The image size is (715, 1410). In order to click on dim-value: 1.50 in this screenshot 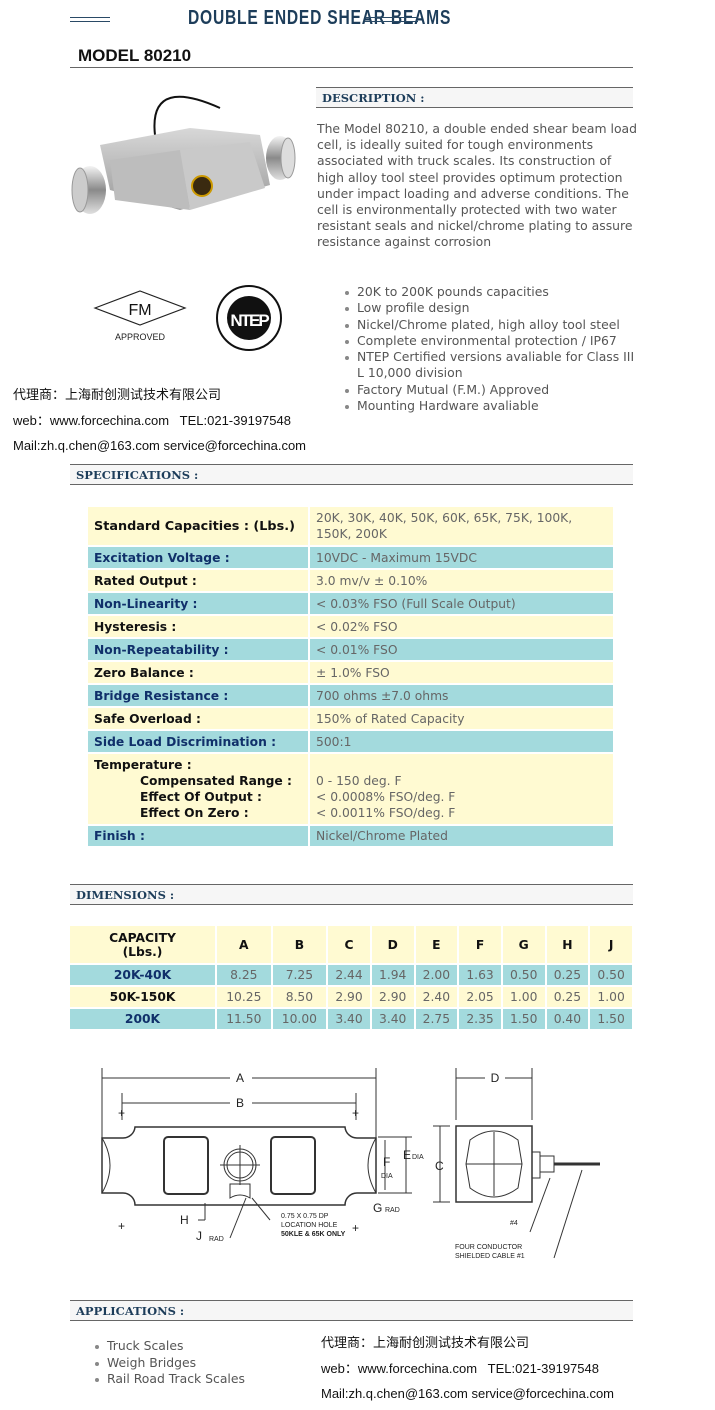, I will do `click(523, 1019)`.